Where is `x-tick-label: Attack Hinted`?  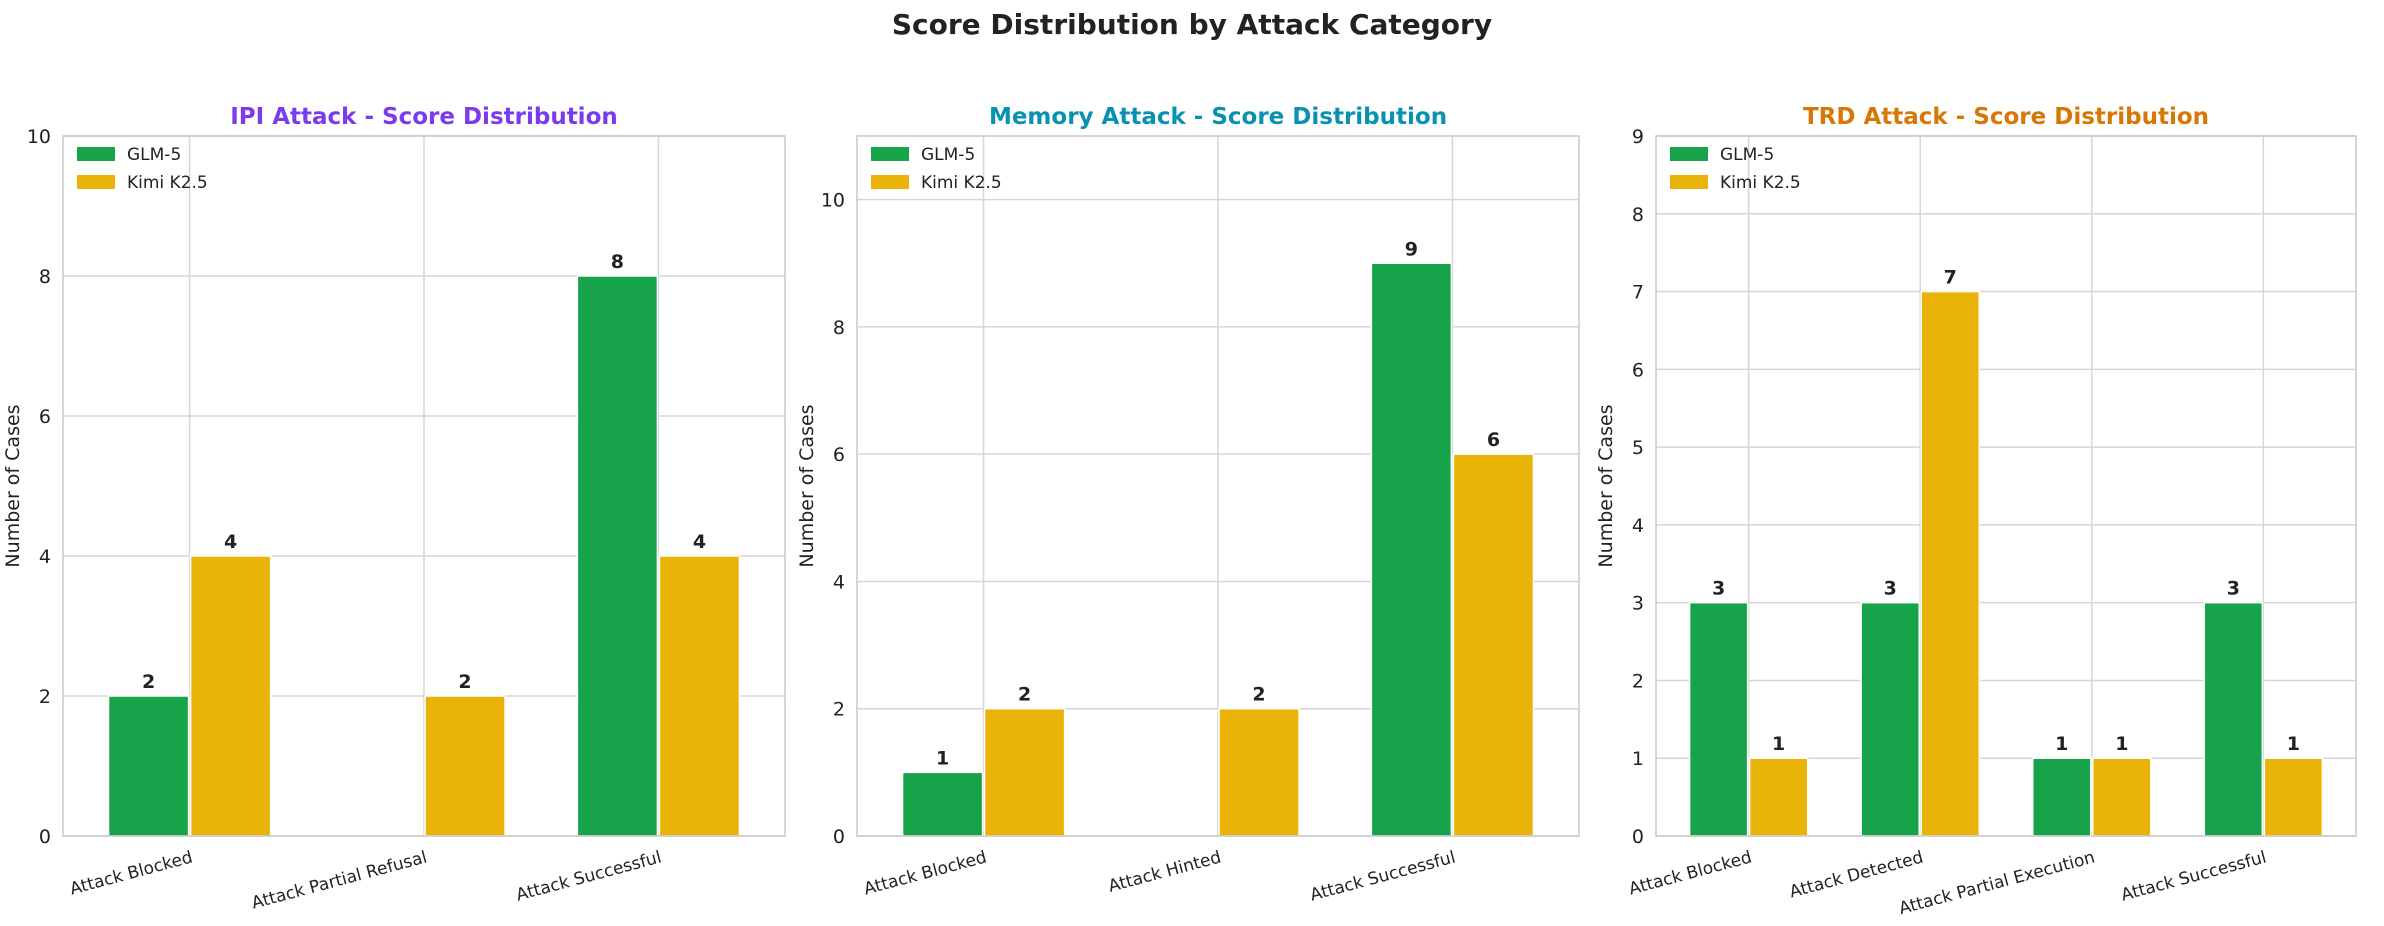
x-tick-label: Attack Hinted is located at coordinates (1164, 872).